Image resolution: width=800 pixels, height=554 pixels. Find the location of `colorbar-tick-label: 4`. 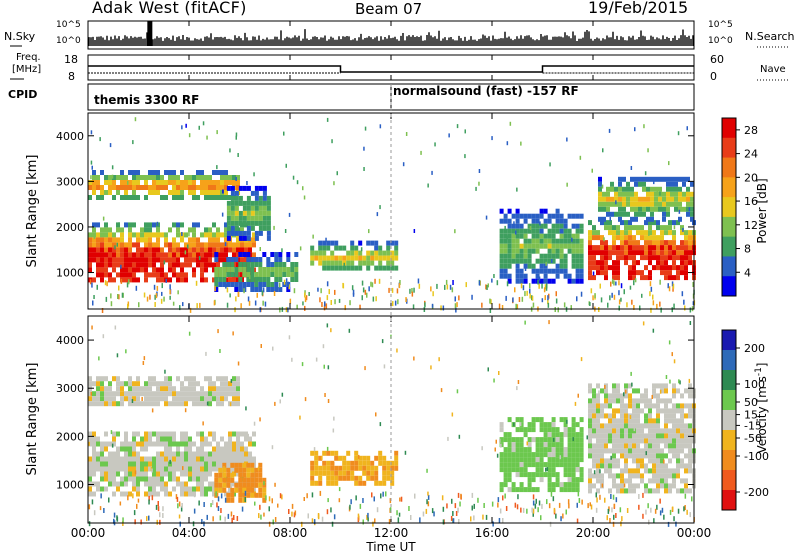

colorbar-tick-label: 4 is located at coordinates (747, 272).